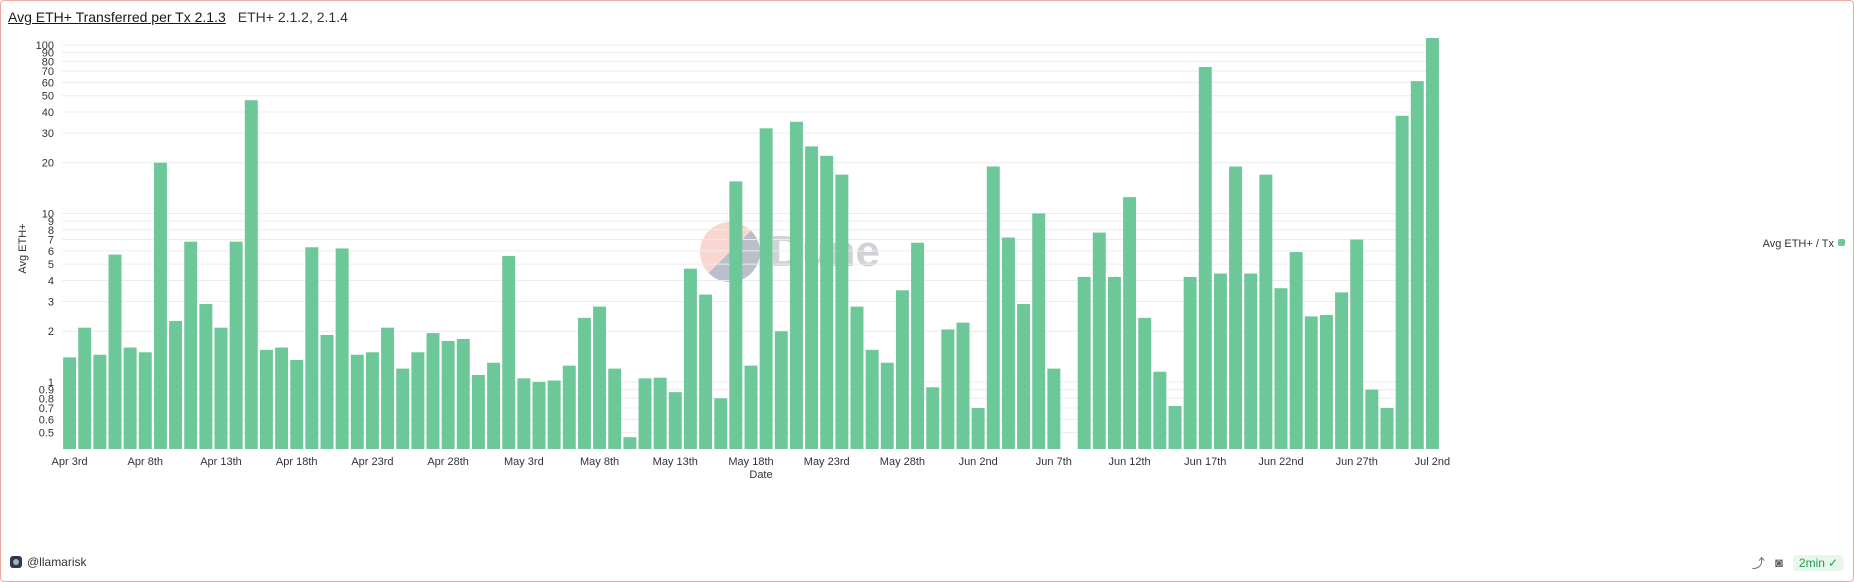  What do you see at coordinates (48, 113) in the screenshot?
I see `y-tick-label: 40` at bounding box center [48, 113].